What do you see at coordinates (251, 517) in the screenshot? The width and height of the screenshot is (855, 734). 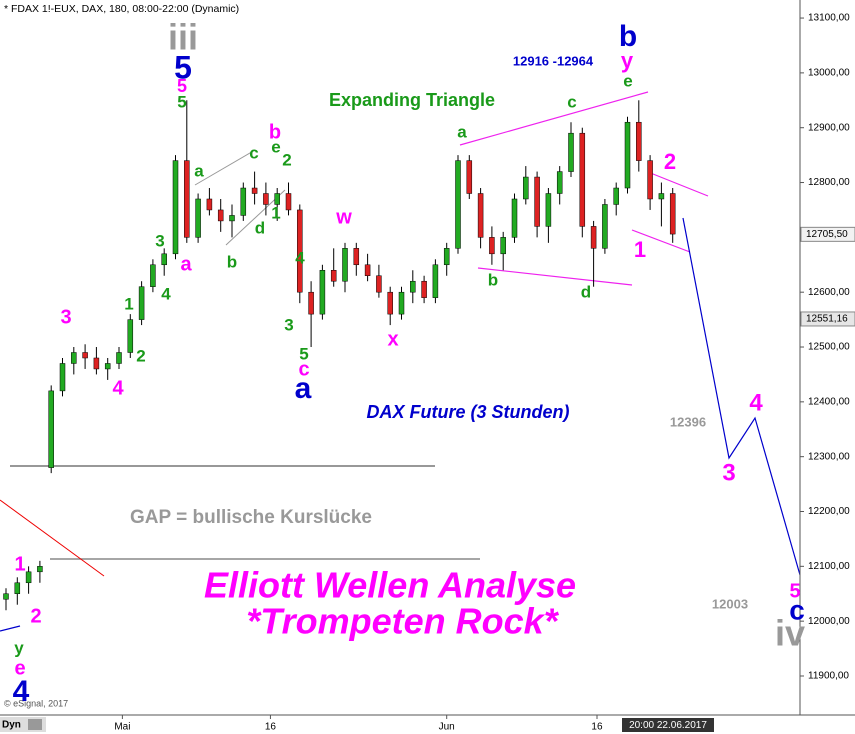 I see `annotation: GAP = bullische Kurslücke` at bounding box center [251, 517].